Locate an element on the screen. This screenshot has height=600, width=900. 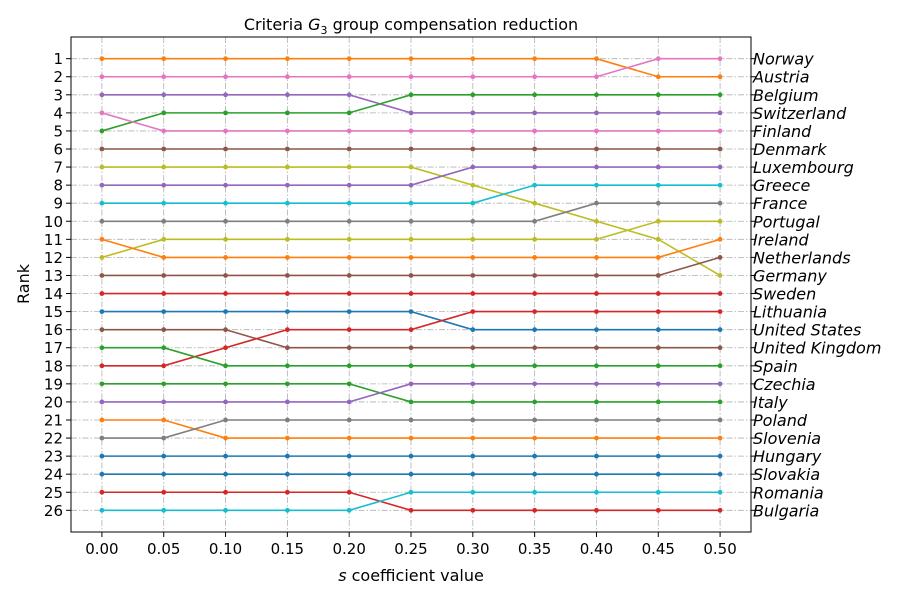
country-label: Norway is located at coordinates (783, 59).